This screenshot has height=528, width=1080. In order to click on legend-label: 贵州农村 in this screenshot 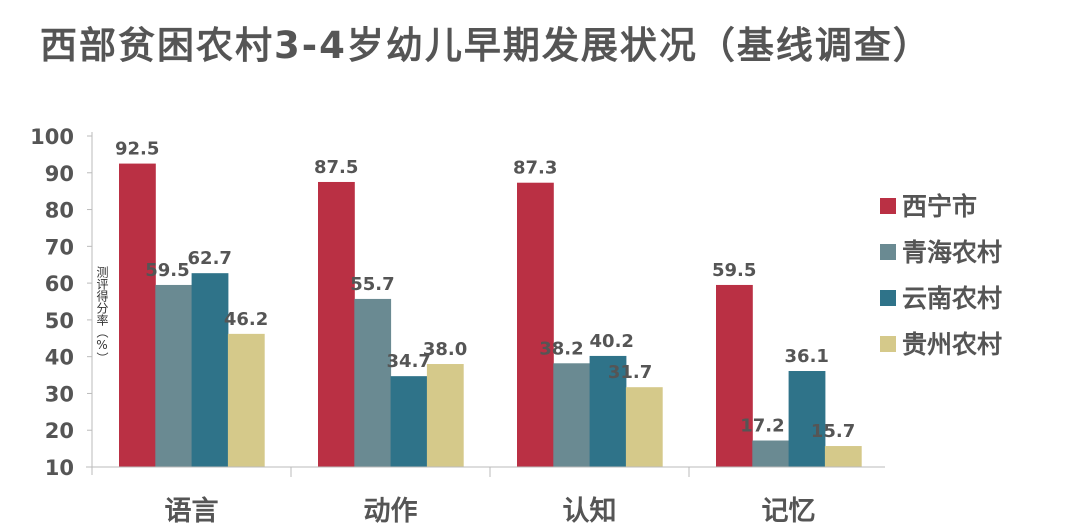, I will do `click(952, 344)`.